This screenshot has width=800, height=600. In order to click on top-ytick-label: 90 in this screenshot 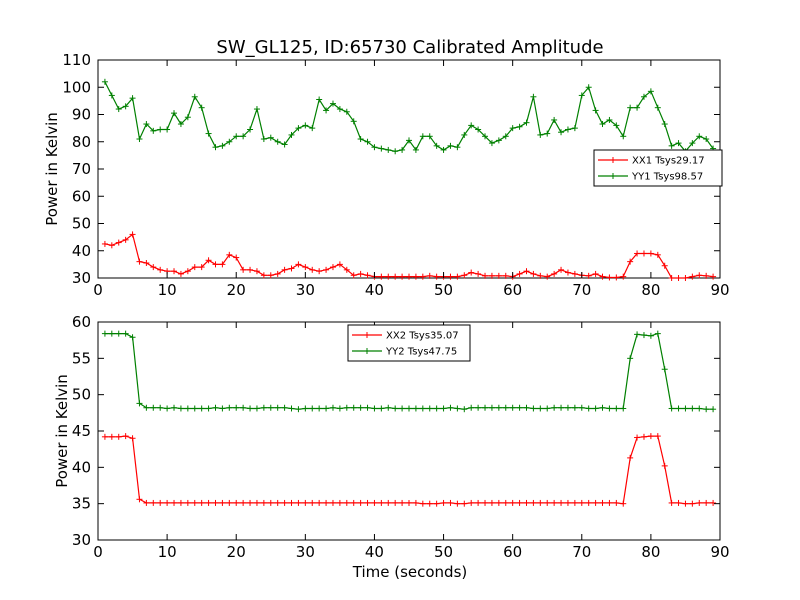, I will do `click(81, 115)`.